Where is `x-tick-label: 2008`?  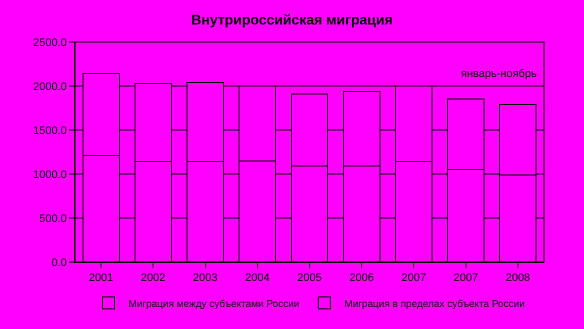 x-tick-label: 2008 is located at coordinates (518, 278).